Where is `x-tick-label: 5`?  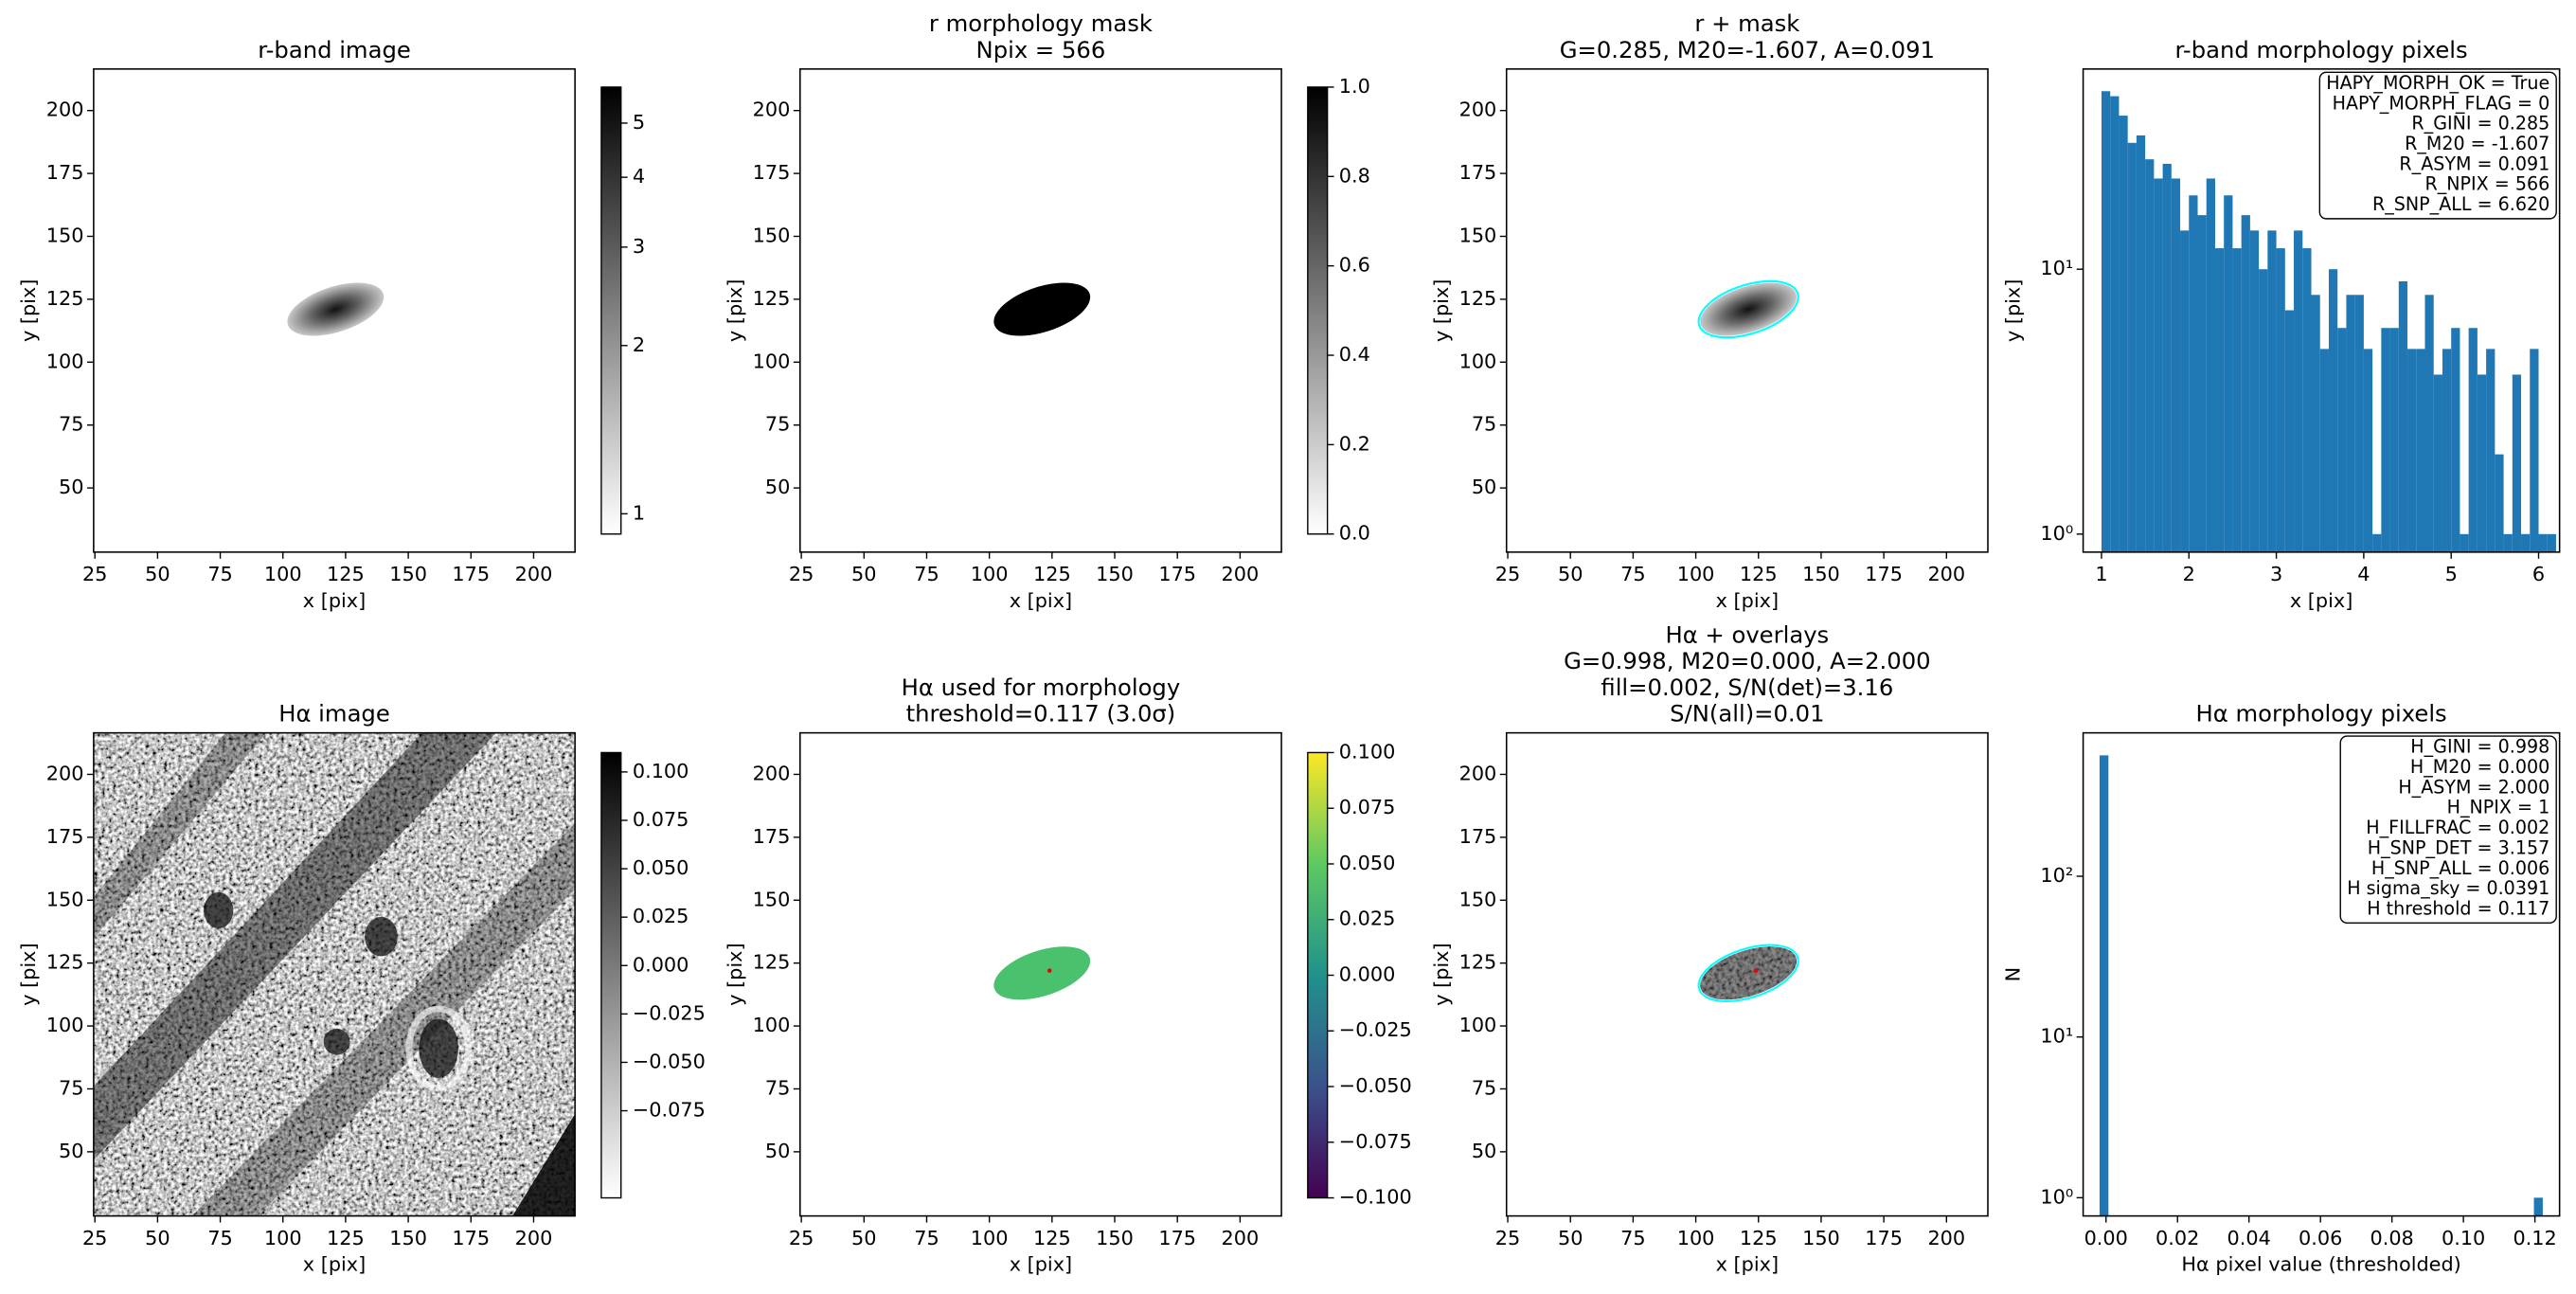 x-tick-label: 5 is located at coordinates (2451, 574).